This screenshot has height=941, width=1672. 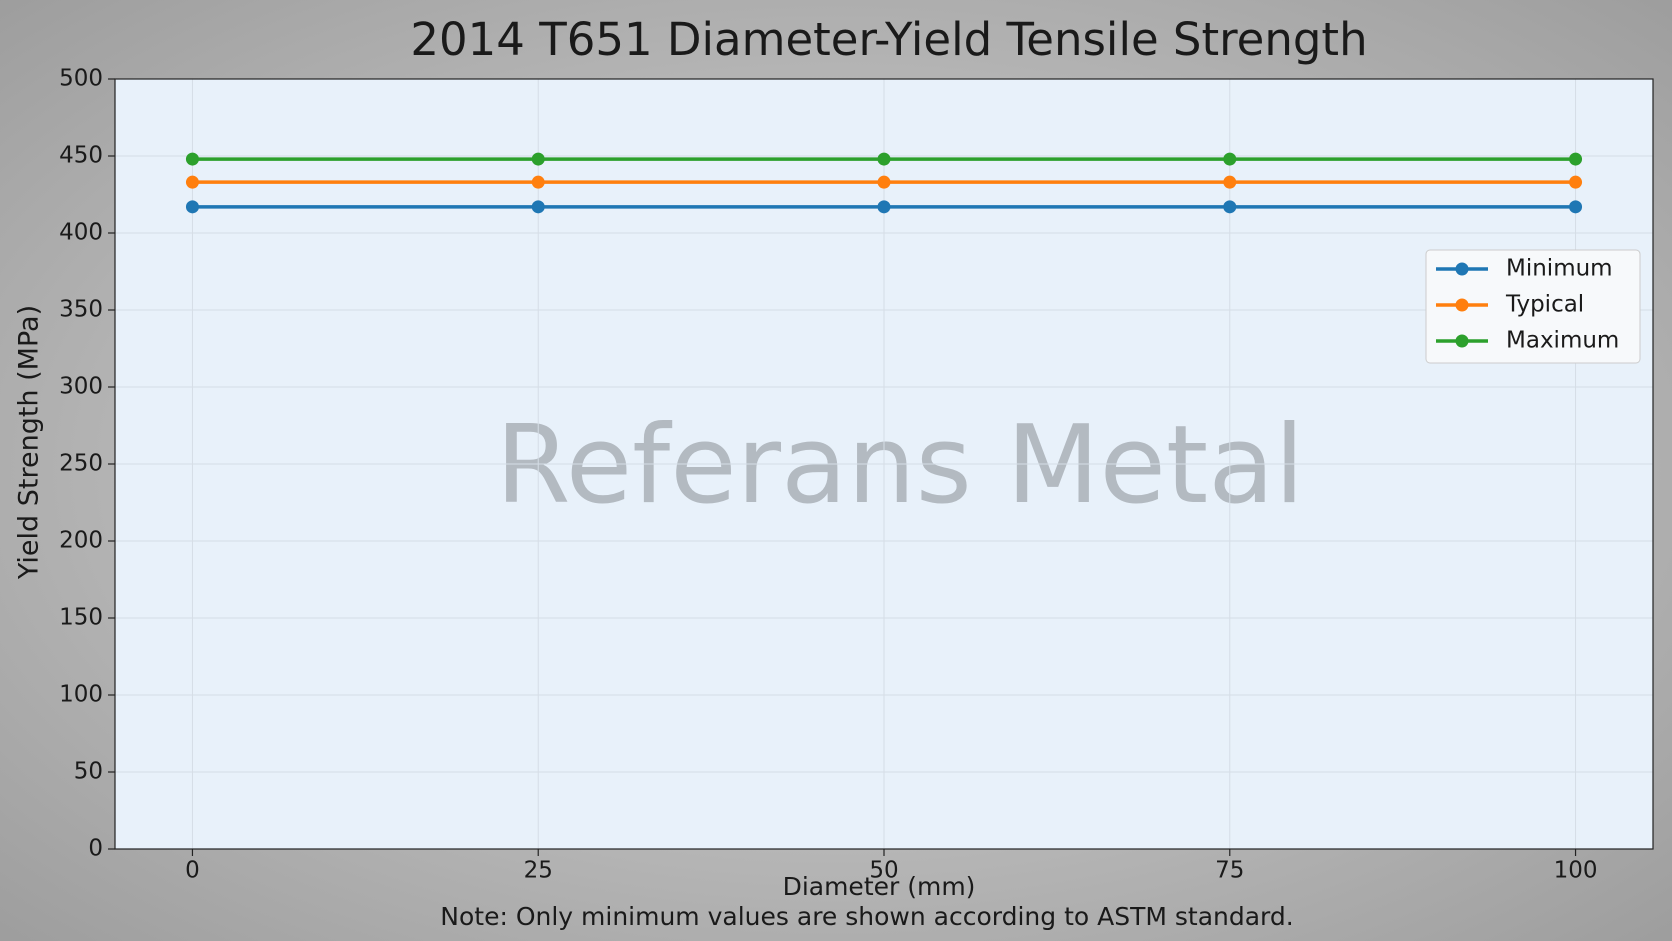 I want to click on y-tick-label: 0, so click(x=95, y=849).